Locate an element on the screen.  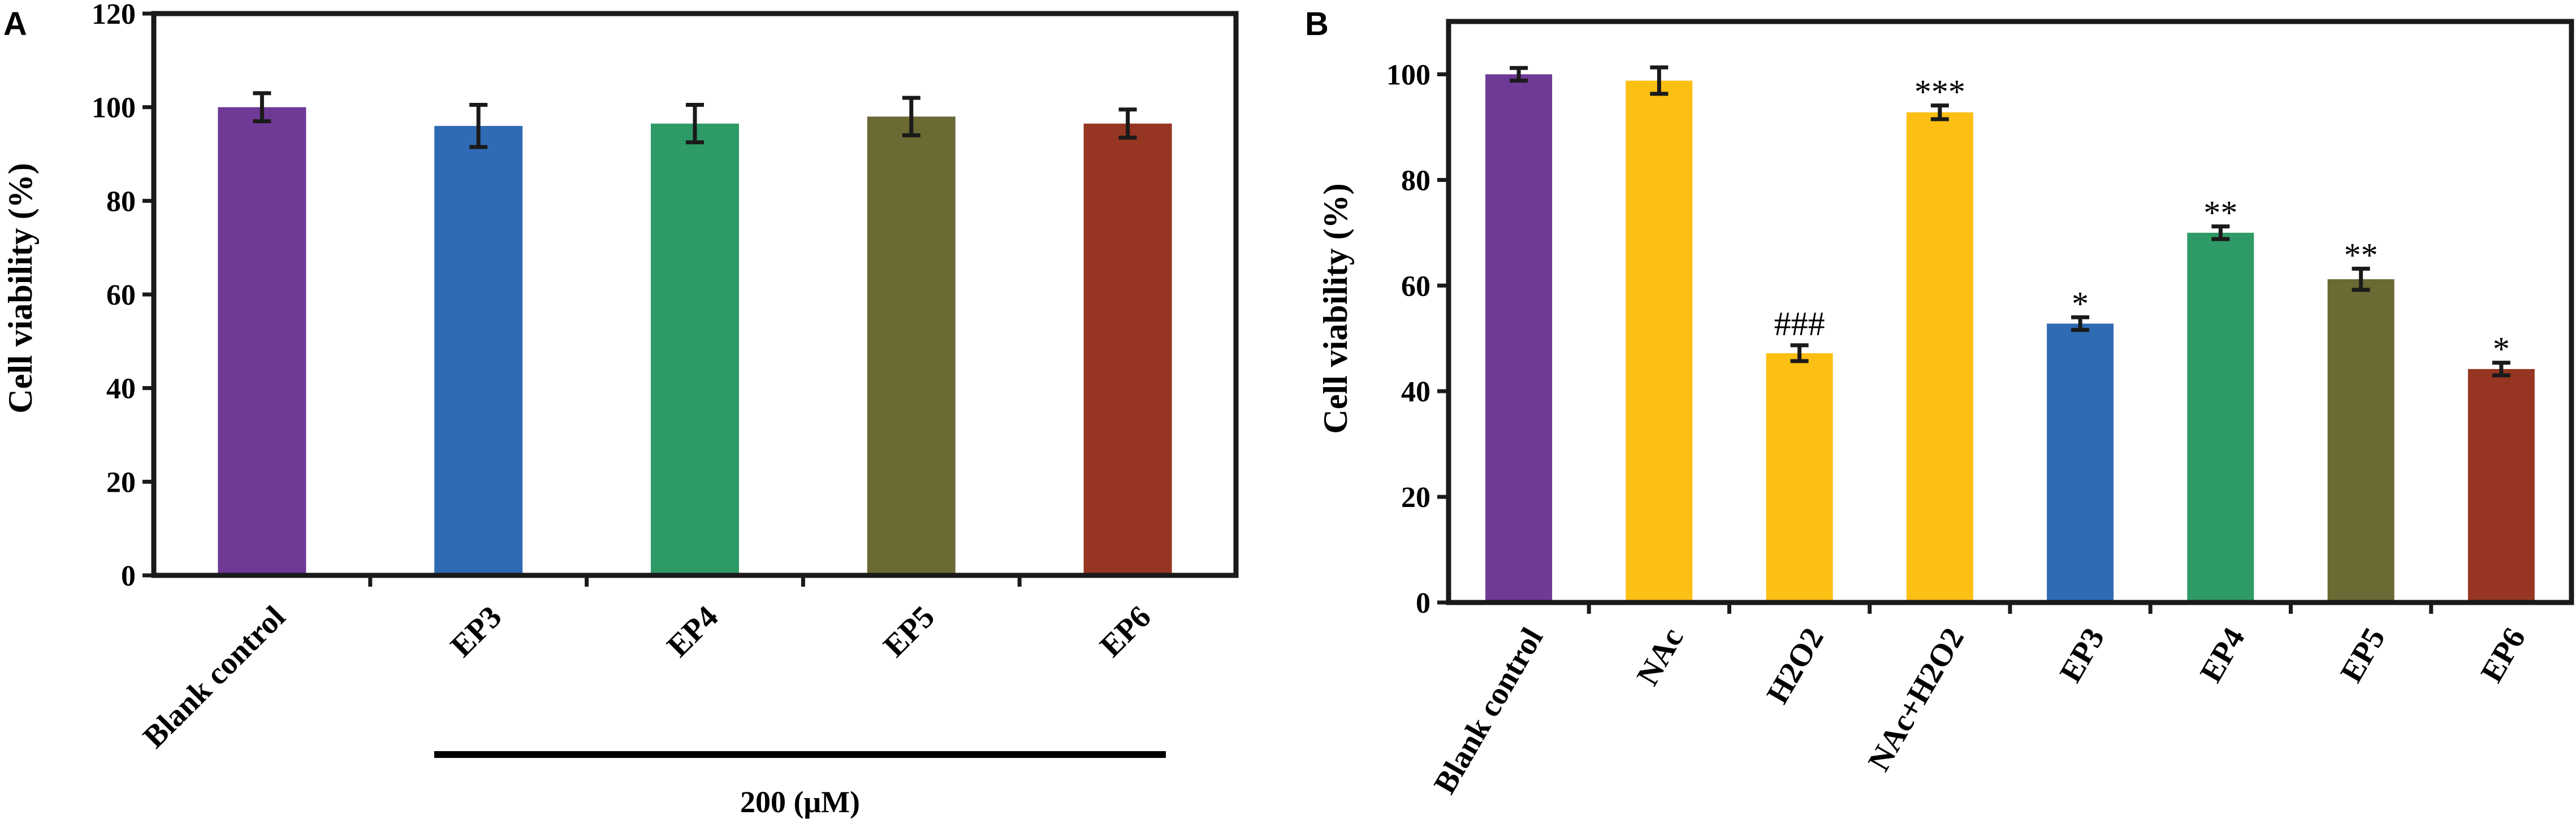
panel-b-y-axis-title: Cell viability (%) is located at coordinates (1335, 308).